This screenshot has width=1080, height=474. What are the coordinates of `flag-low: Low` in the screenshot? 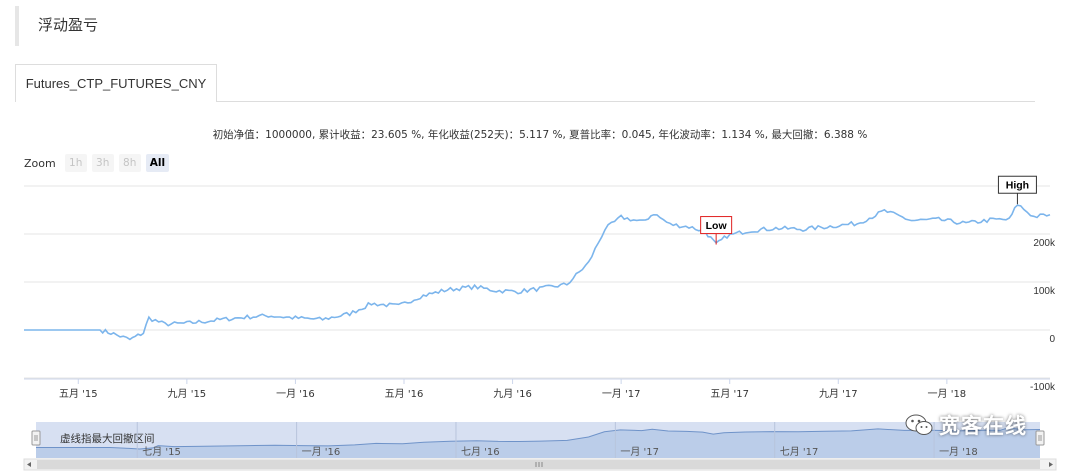 It's located at (716, 230).